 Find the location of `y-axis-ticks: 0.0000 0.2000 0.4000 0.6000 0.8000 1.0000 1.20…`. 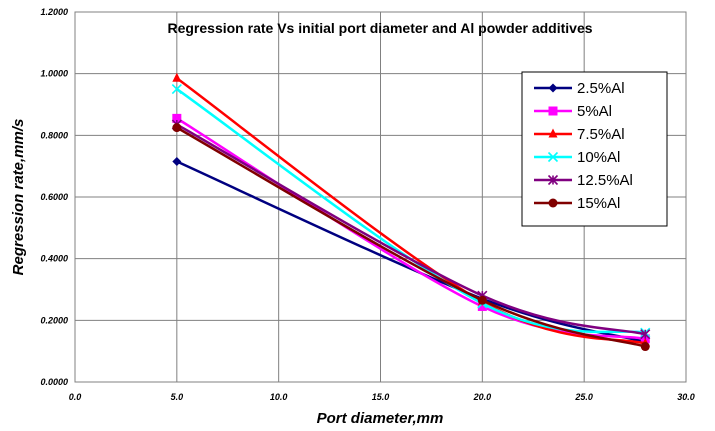

y-axis-ticks: 0.0000 0.2000 0.4000 0.6000 0.8000 1.0000 1.20… is located at coordinates (54, 197).